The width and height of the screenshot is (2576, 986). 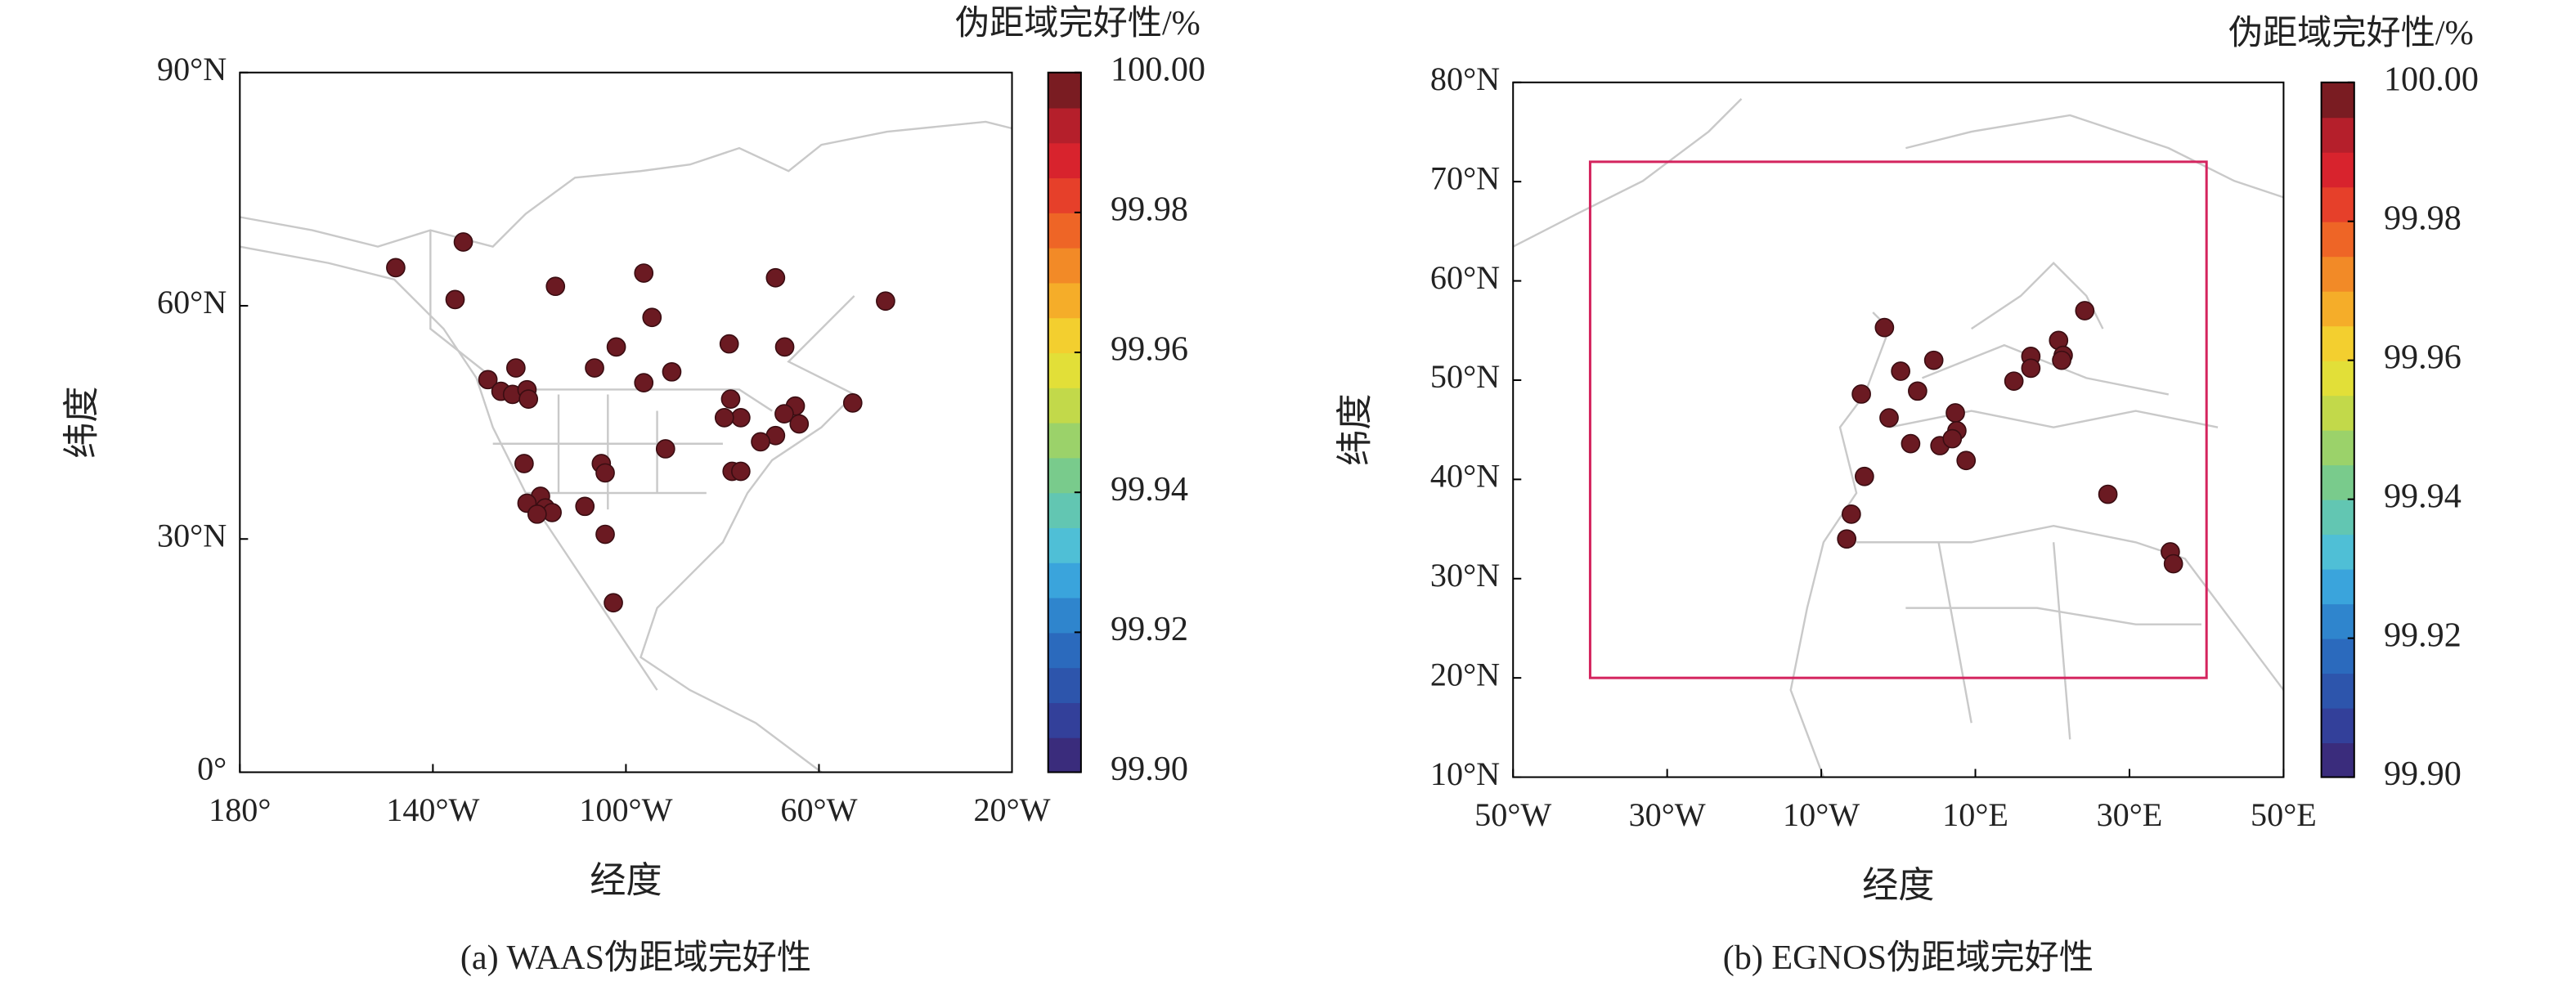 I want to click on y-tick-label: 20°N, so click(x=1465, y=674).